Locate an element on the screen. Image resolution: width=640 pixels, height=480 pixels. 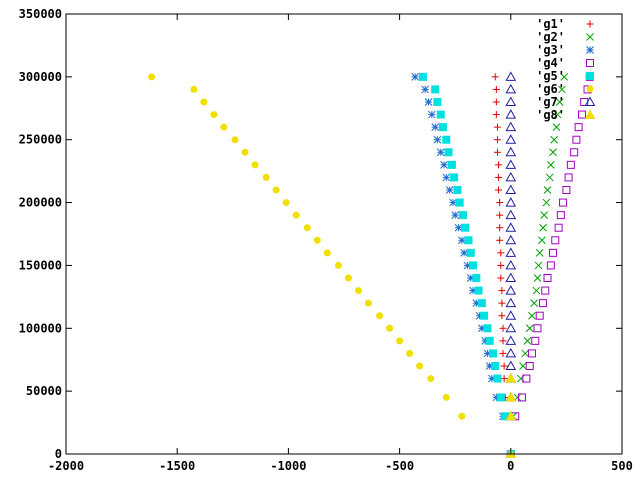
y-tick-label: 50000 is located at coordinates (44, 391).